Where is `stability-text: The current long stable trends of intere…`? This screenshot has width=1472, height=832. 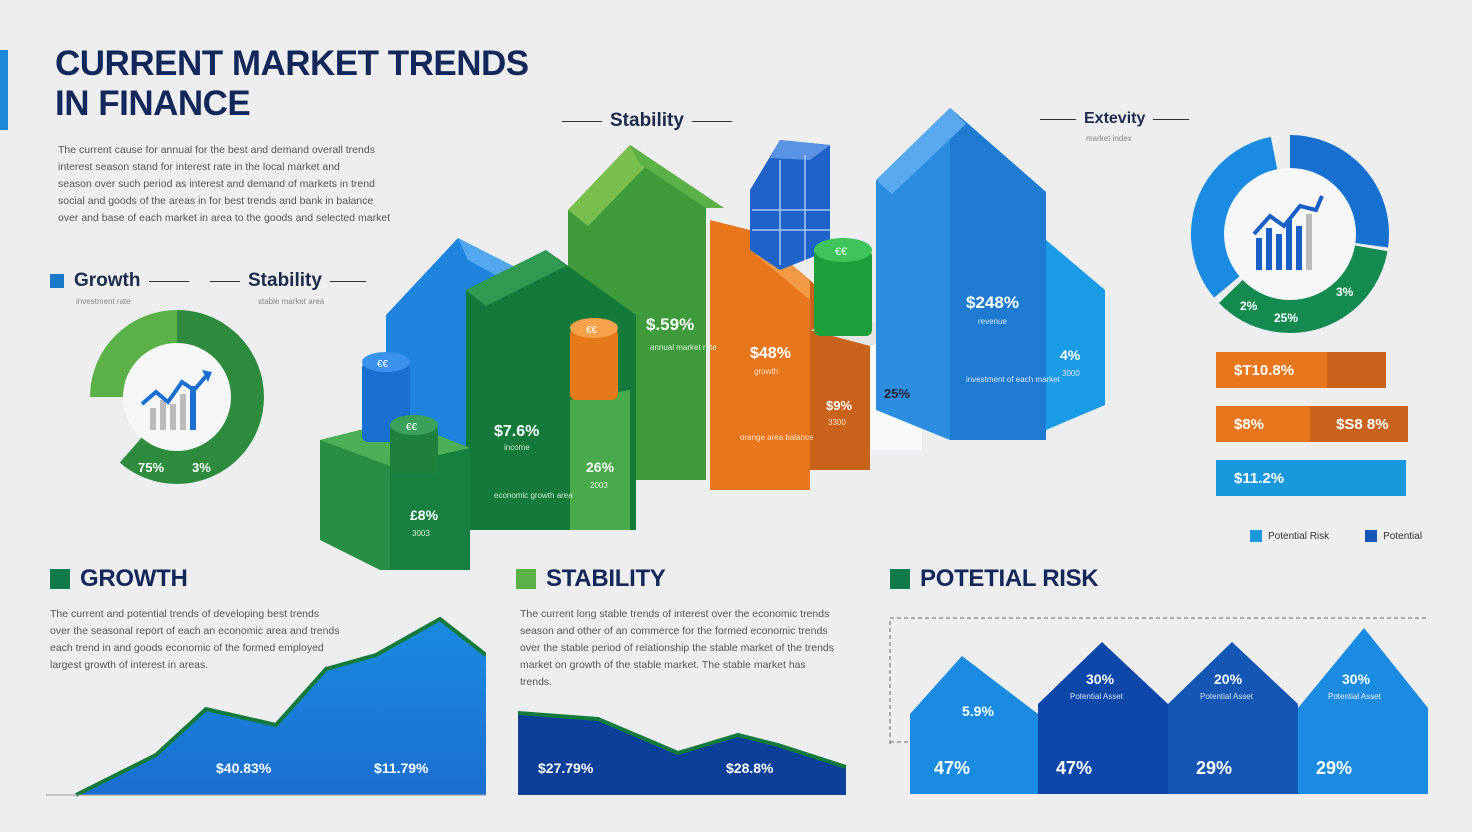 stability-text: The current long stable trends of intere… is located at coordinates (677, 648).